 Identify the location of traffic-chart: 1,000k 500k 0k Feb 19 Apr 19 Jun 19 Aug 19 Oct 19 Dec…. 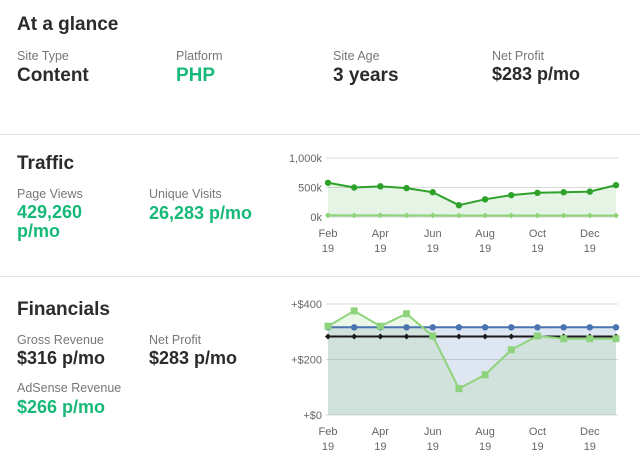
(454, 204).